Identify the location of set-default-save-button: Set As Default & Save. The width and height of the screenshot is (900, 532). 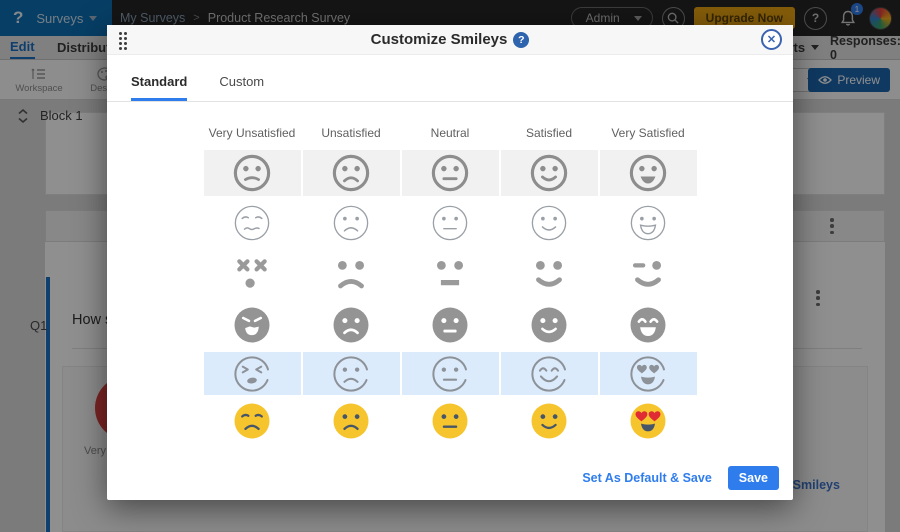
(647, 478).